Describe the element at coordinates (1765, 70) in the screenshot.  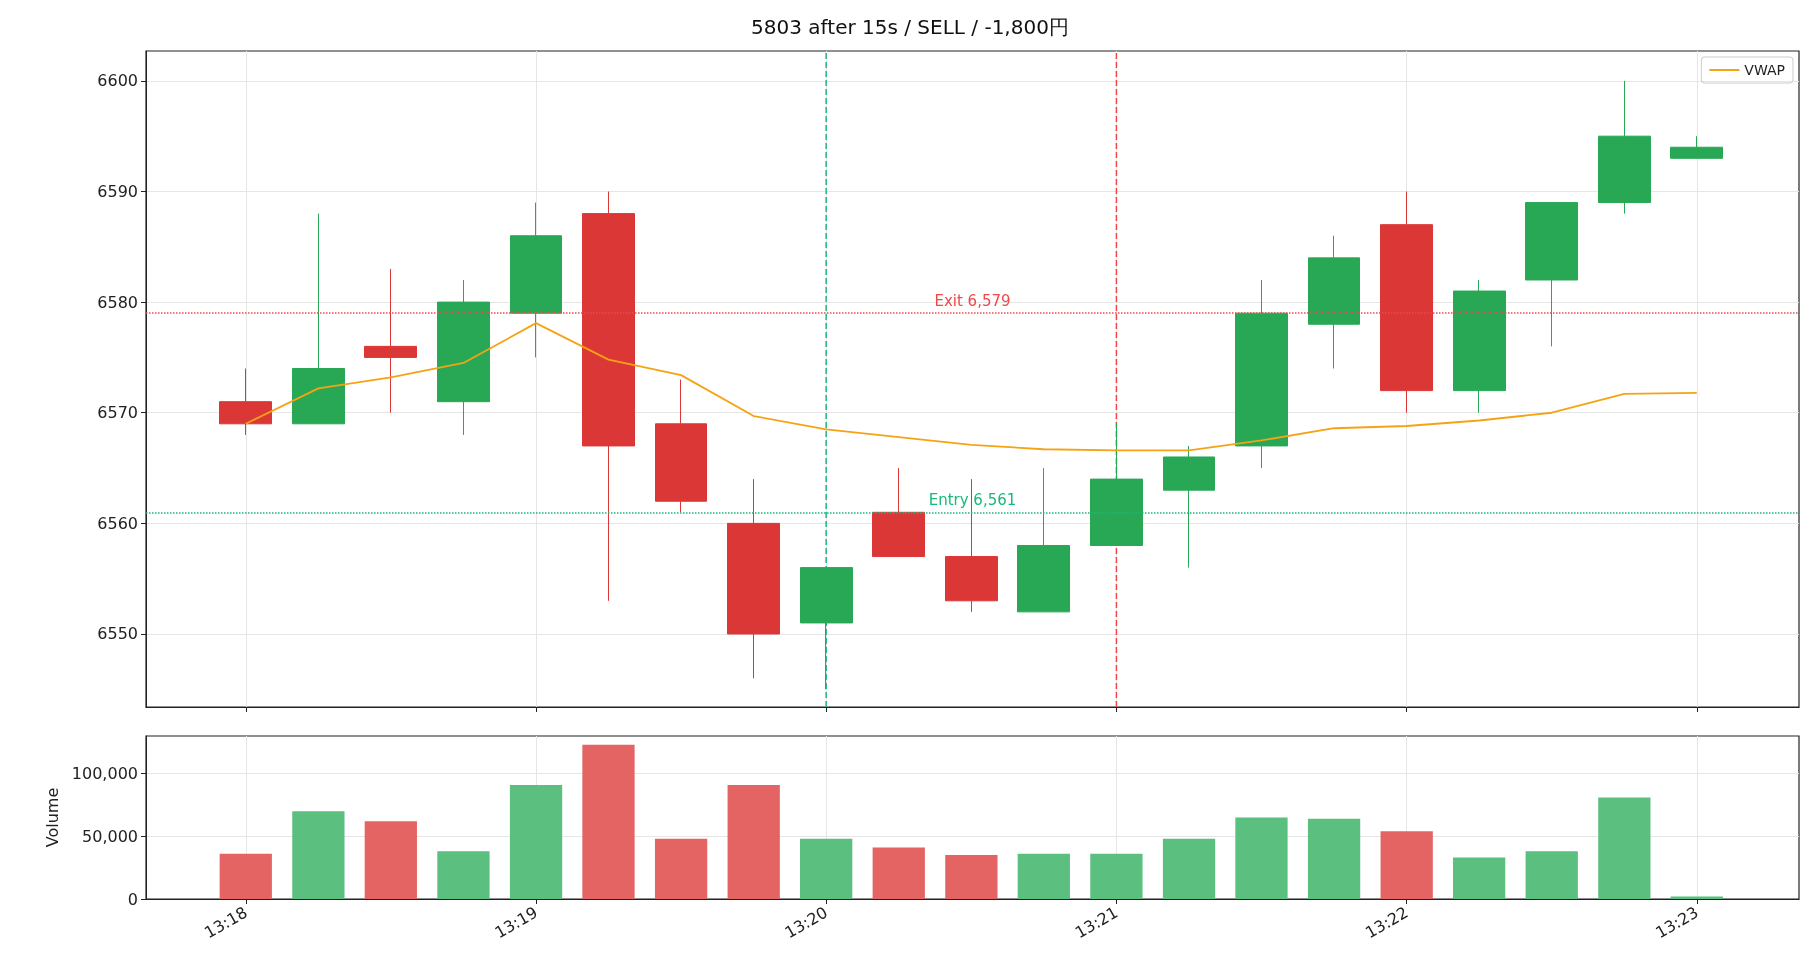
I see `legend-label: VWAP` at that location.